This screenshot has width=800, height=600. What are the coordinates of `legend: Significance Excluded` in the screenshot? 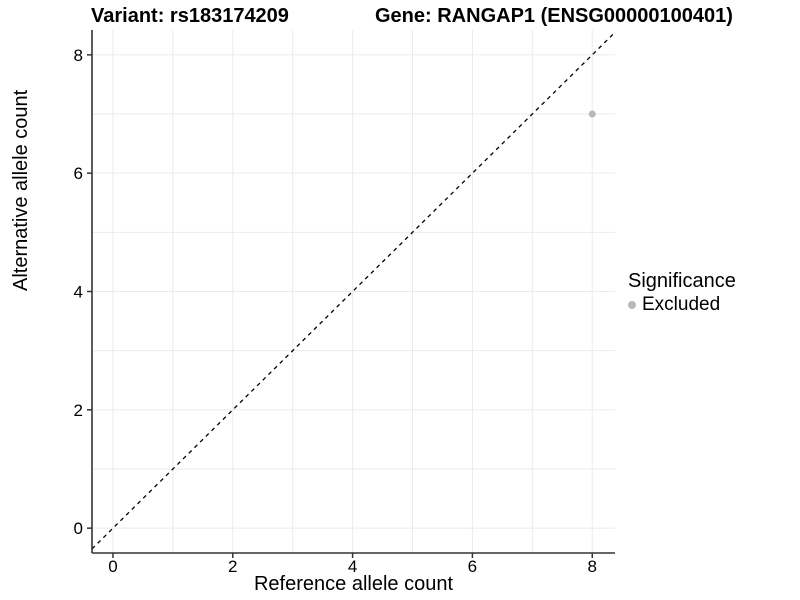 It's located at (682, 292).